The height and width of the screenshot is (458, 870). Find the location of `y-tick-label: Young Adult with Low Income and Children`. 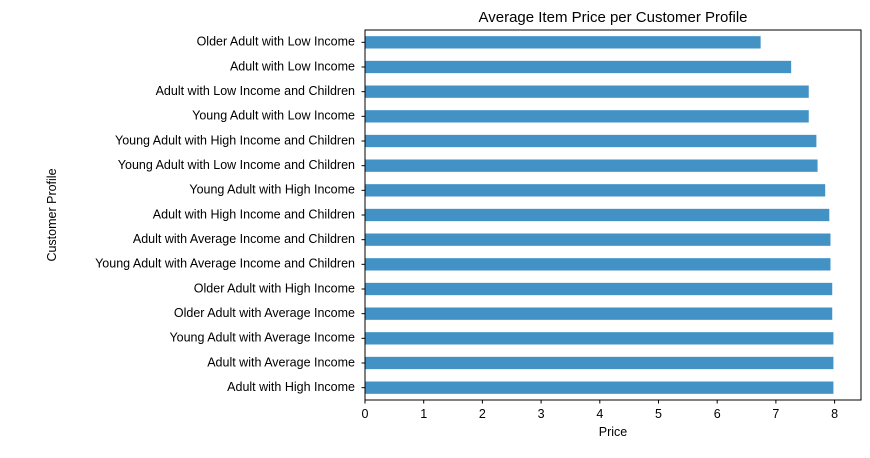

y-tick-label: Young Adult with Low Income and Children is located at coordinates (236, 165).